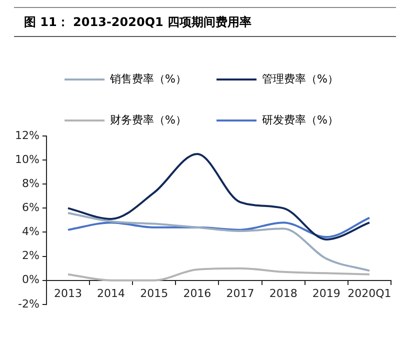  I want to click on chart-title: 图 11： 2013-2020Q1 四项期间费用率, so click(205, 22).